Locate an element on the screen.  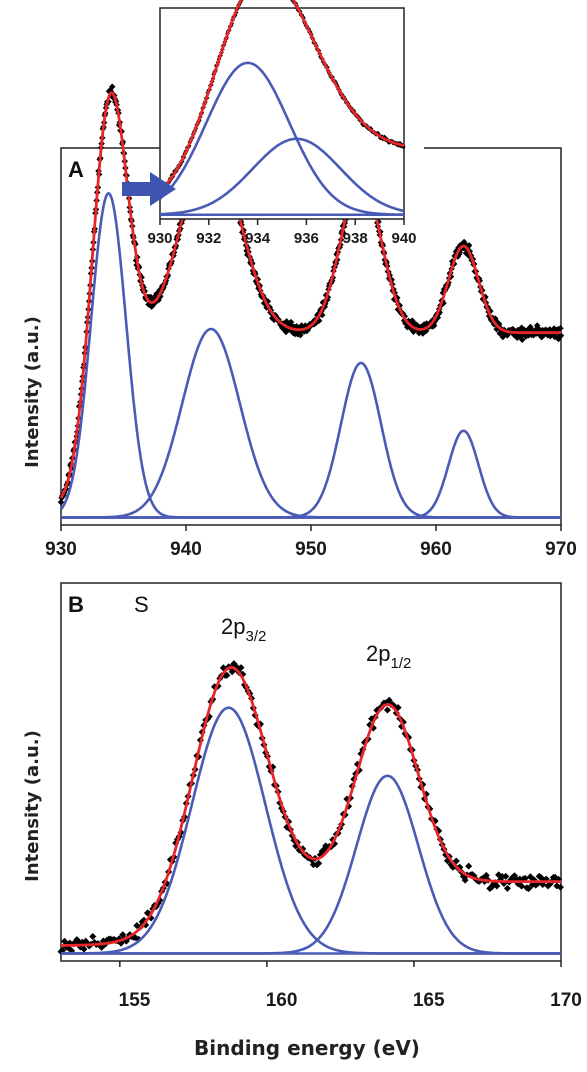
panel-a-x-tick-labels: 930 940 950 960 970 is located at coordinates (311, 549).